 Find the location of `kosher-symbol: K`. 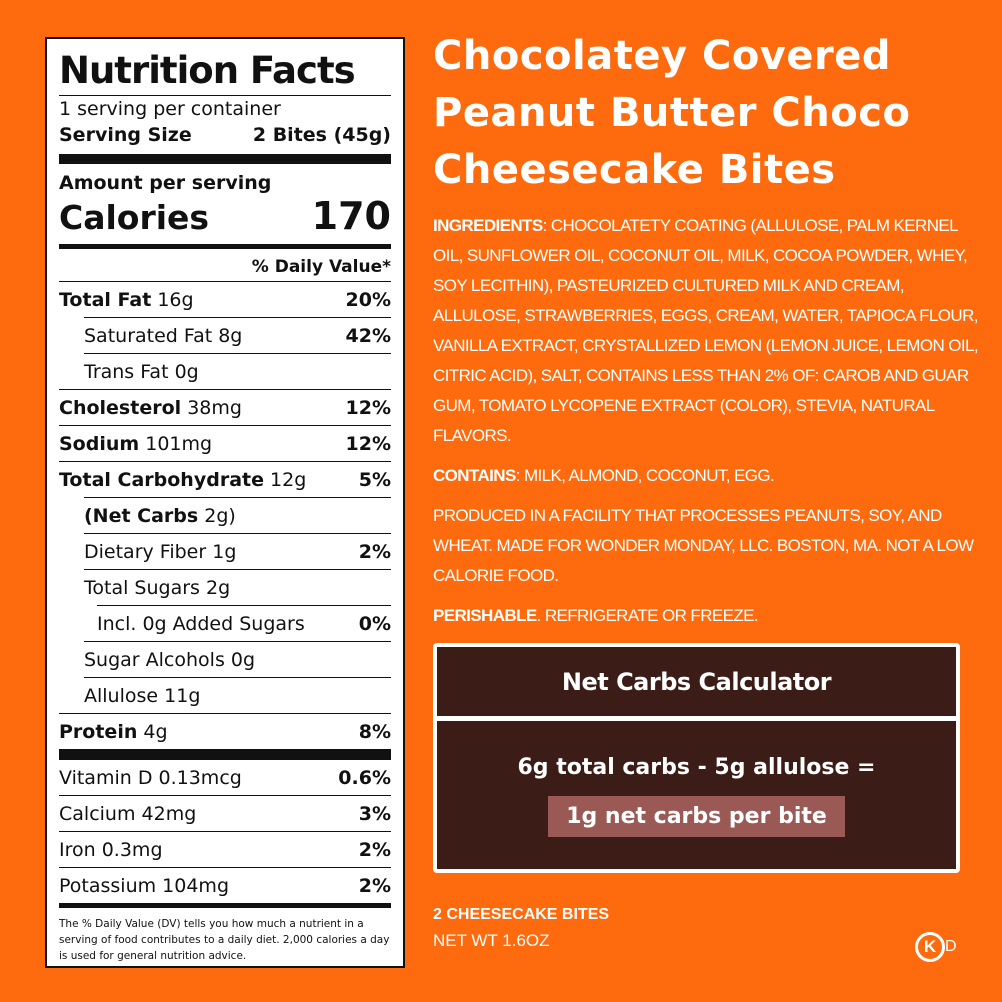

kosher-symbol: K is located at coordinates (930, 947).